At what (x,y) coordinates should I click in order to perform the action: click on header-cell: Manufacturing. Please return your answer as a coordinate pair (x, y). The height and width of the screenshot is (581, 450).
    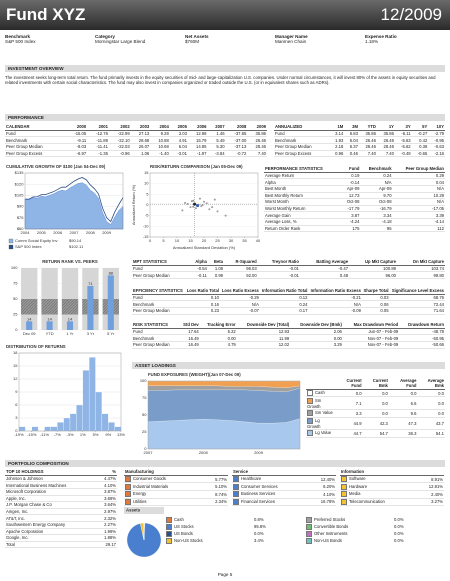
    Looking at the image, I should click on (176, 472).